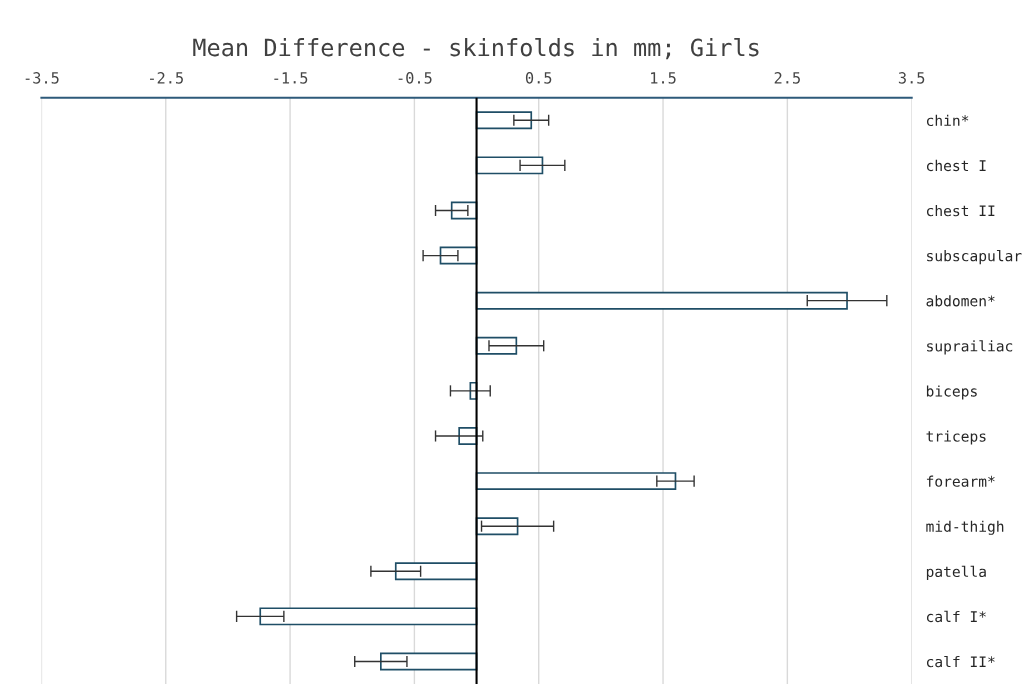  I want to click on y-tick-label: chest II, so click(960, 210).